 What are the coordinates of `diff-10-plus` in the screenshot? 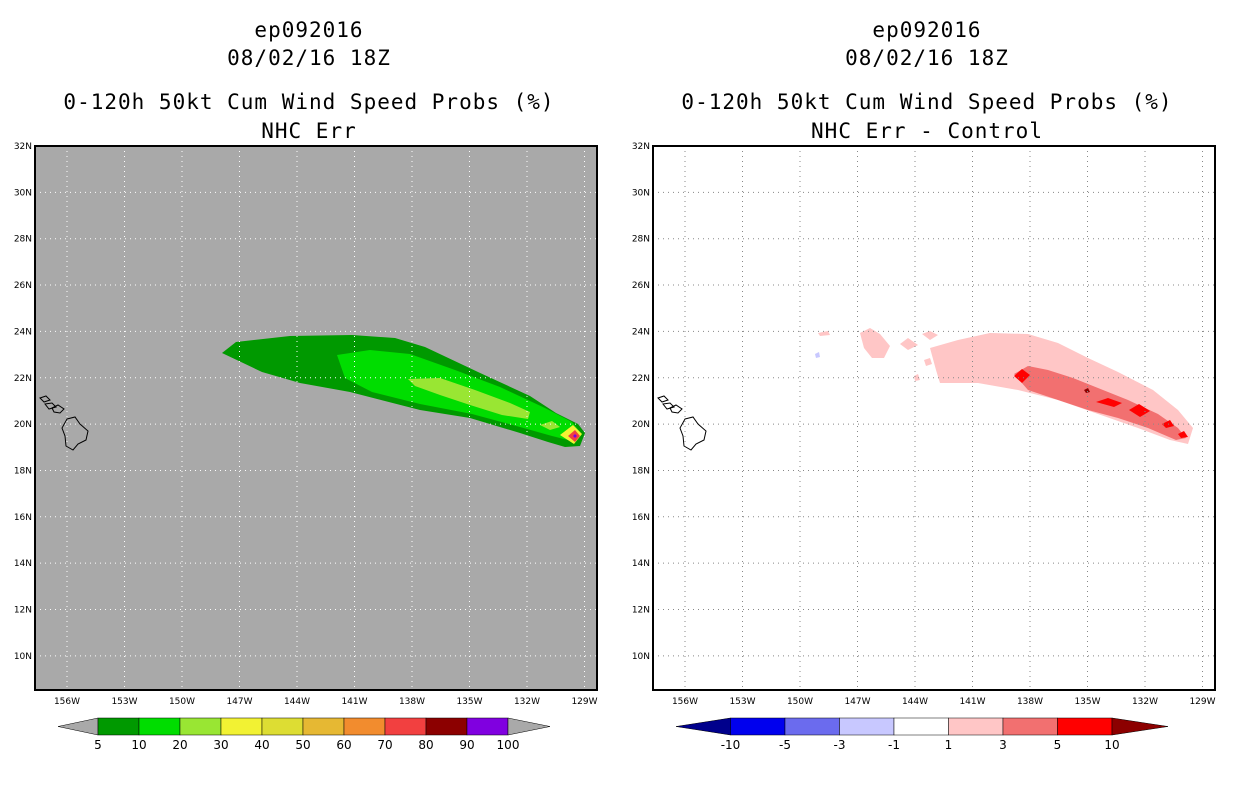 It's located at (1087, 390).